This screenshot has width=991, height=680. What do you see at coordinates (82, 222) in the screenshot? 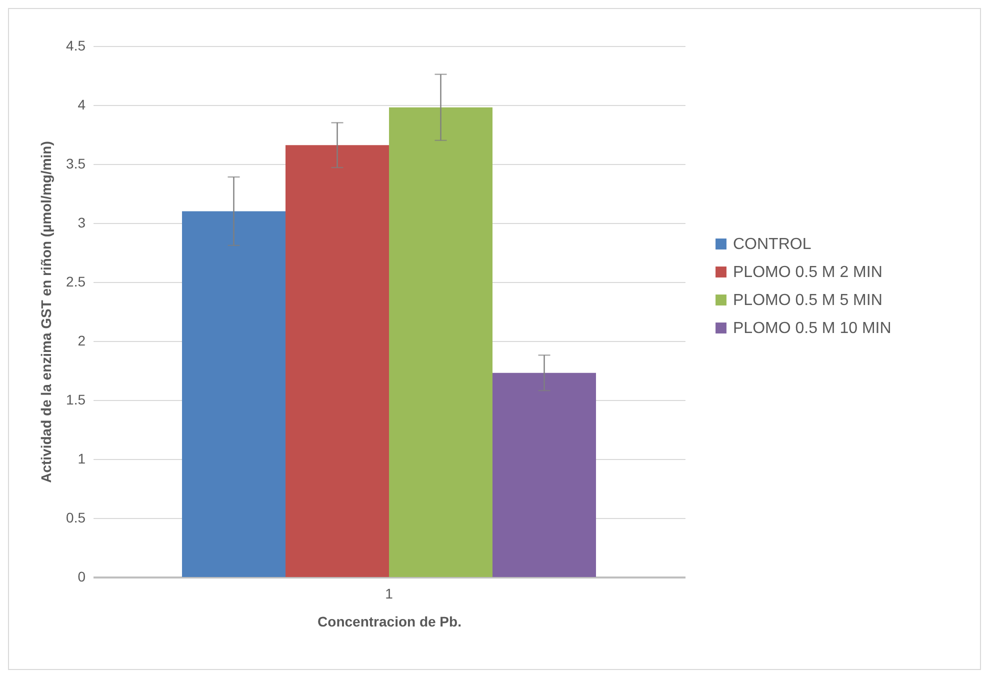
I see `y-tick-label: 3` at bounding box center [82, 222].